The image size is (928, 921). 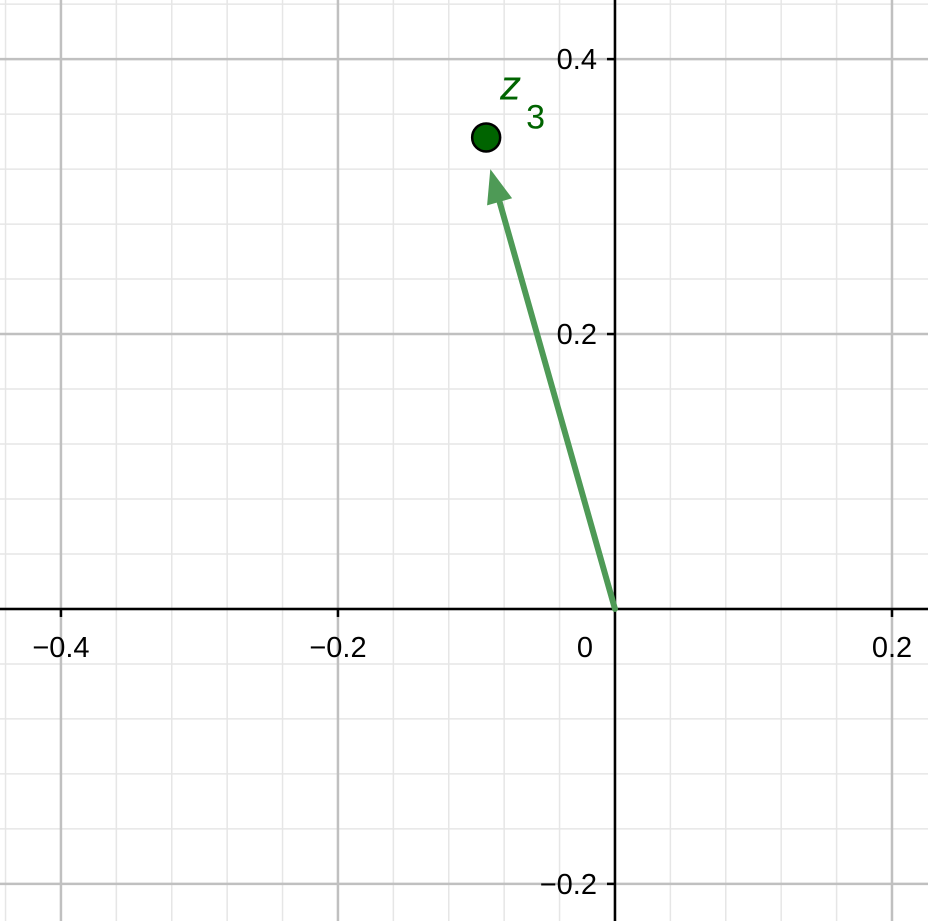 I want to click on point-label-subscript: 3, so click(x=535, y=117).